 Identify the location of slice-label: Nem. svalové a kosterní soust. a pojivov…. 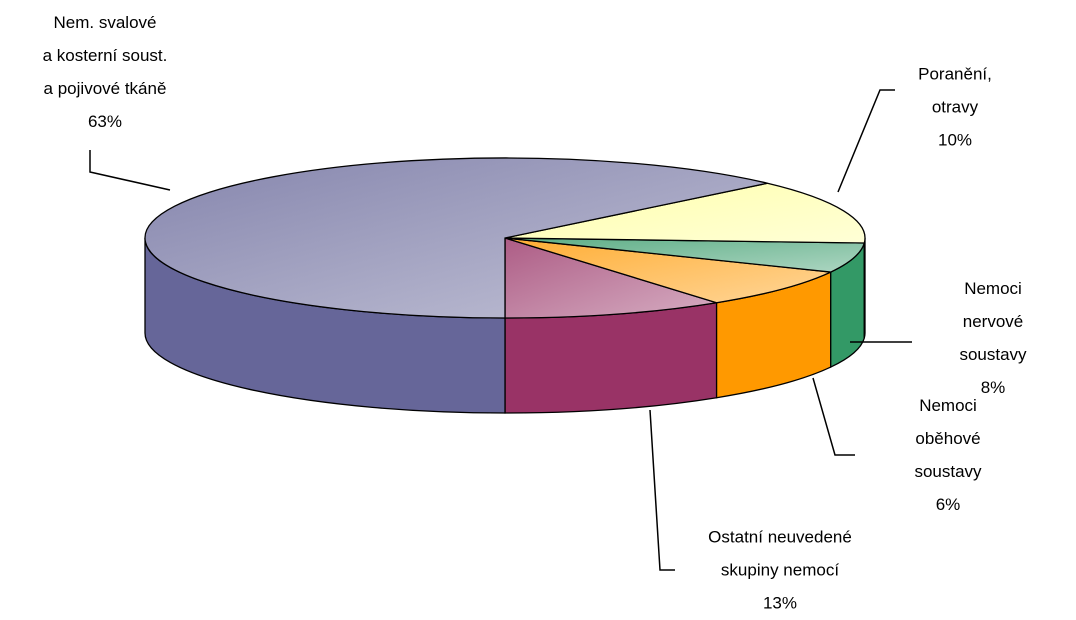
(105, 72).